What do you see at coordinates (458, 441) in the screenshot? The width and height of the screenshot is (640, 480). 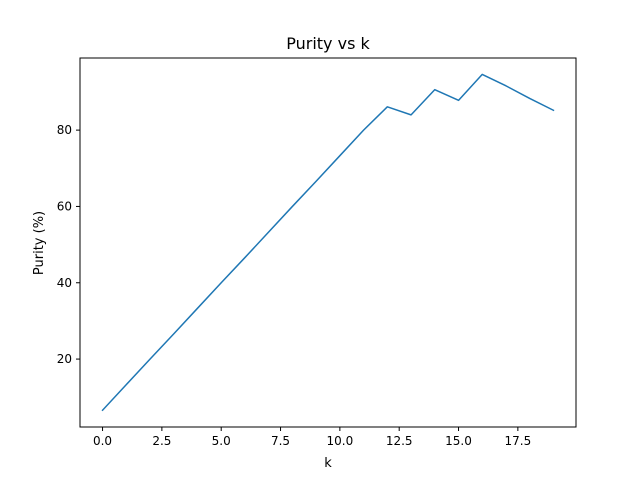 I see `x-tick-label: 15.0` at bounding box center [458, 441].